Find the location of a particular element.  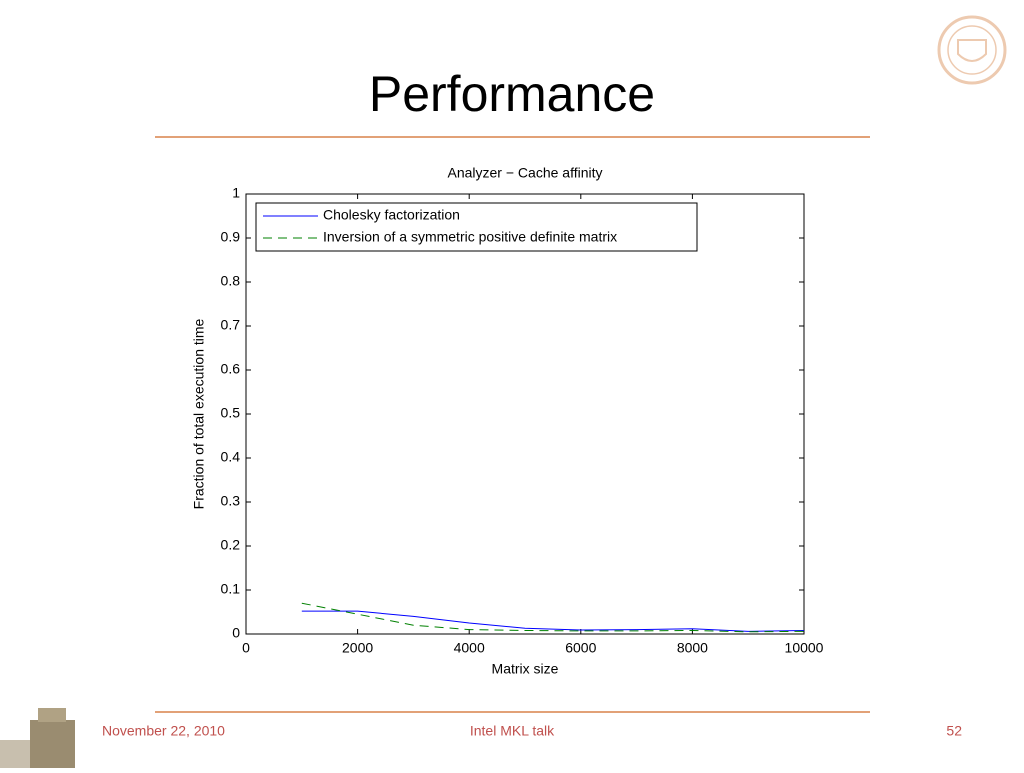

y-tick-label: 0.6 is located at coordinates (231, 369).